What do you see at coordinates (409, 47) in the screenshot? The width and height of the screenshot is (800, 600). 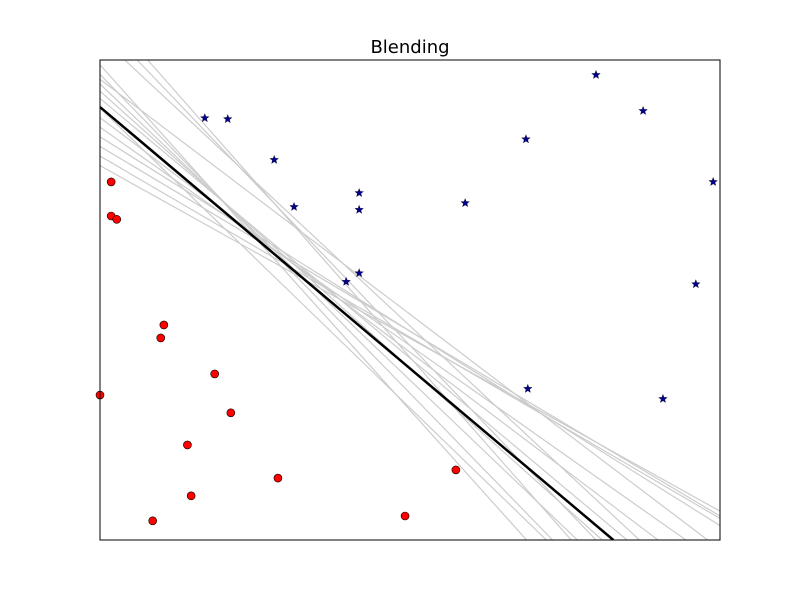 I see `chart-title: Blending` at bounding box center [409, 47].